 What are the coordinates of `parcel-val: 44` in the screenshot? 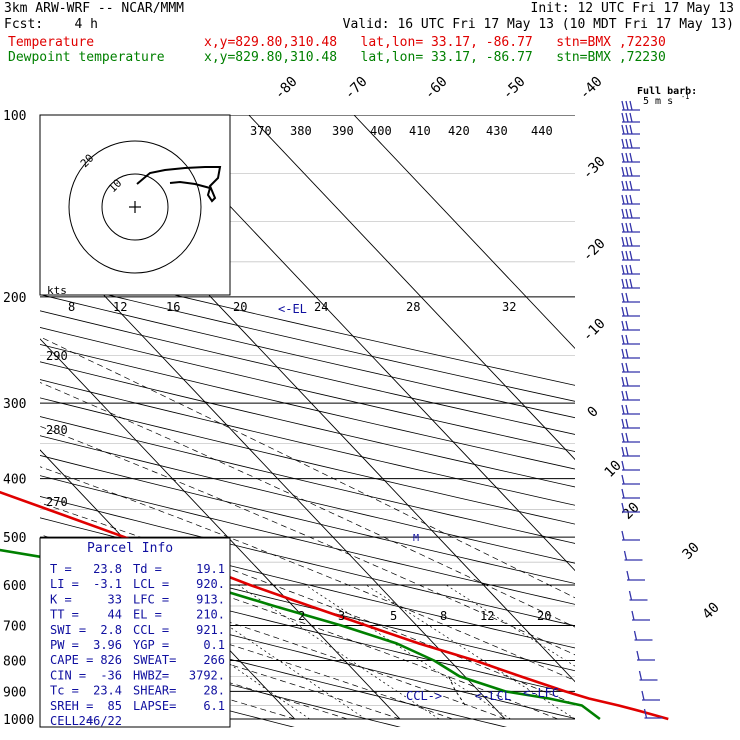 It's located at (115, 615).